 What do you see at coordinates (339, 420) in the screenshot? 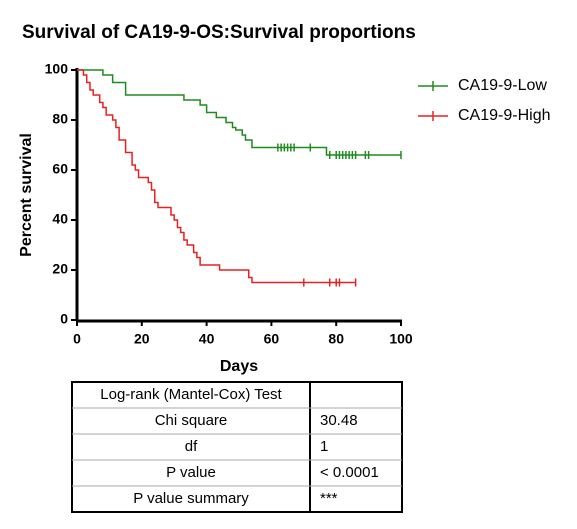
I see `table-cell: 30.48` at bounding box center [339, 420].